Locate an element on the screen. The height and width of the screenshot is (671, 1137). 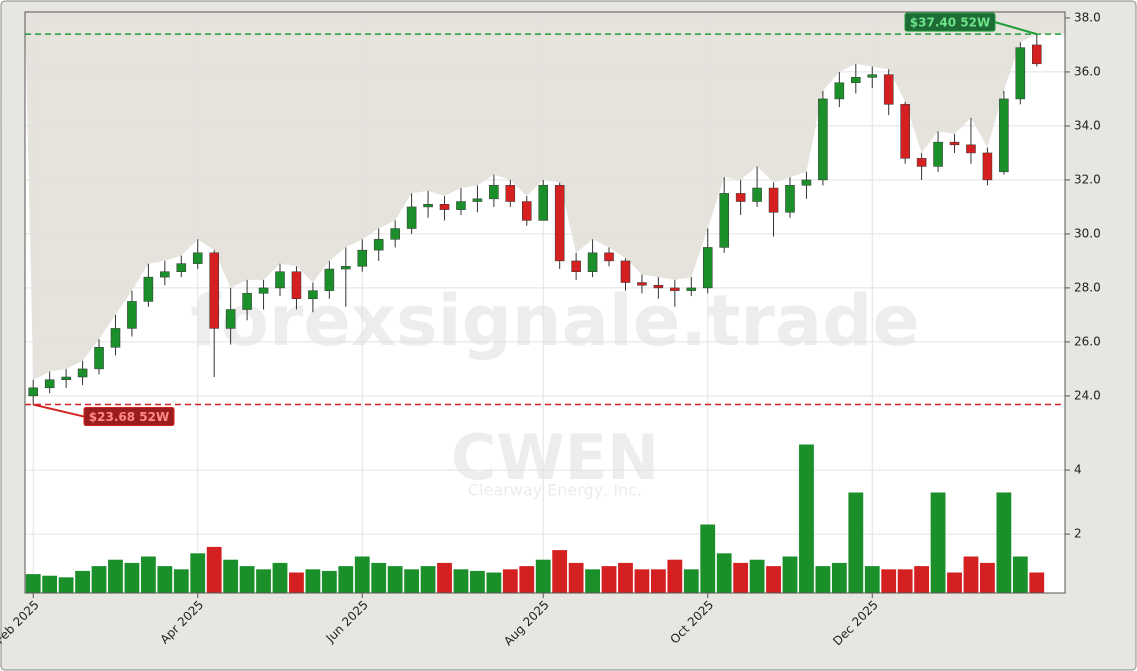
annotation-label: $37.40 52W is located at coordinates (950, 23).